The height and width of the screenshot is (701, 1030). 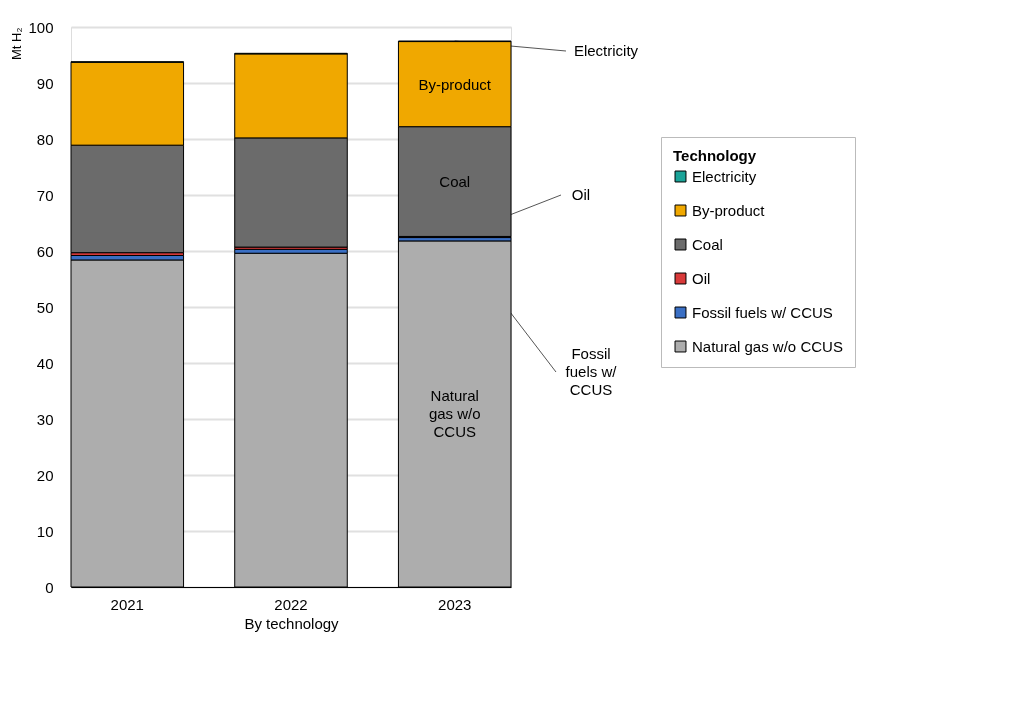 I want to click on annotation: Coal, so click(x=455, y=181).